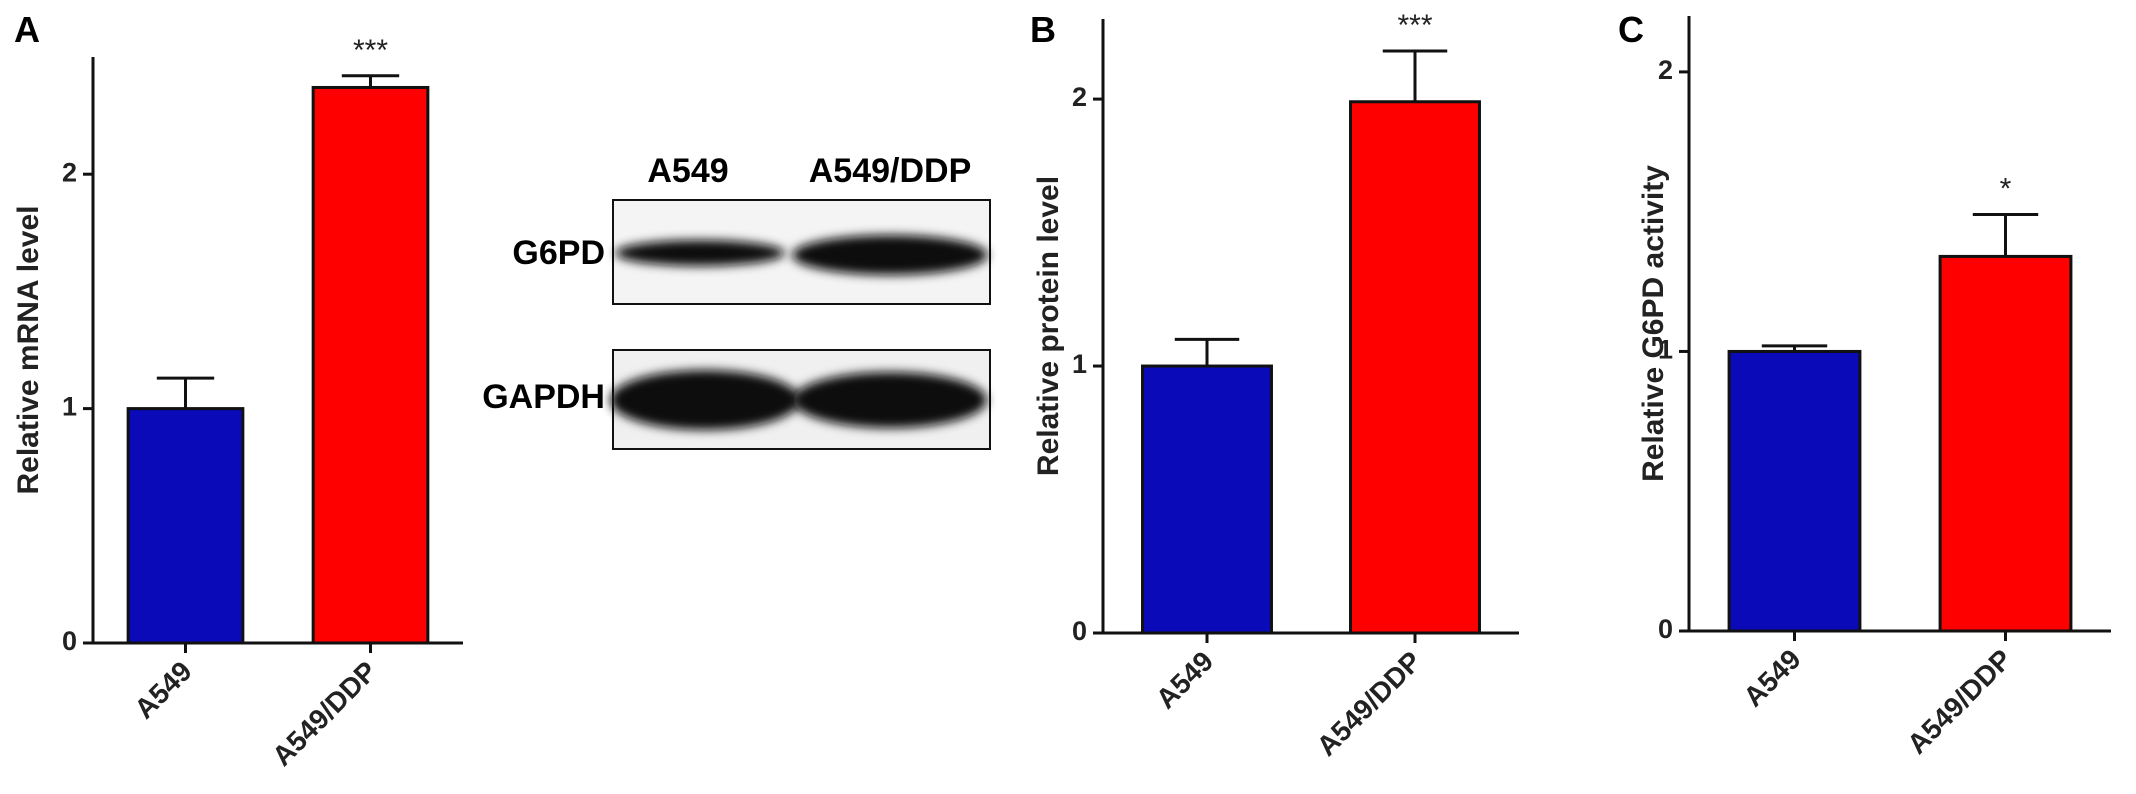 The image size is (2136, 794). What do you see at coordinates (28, 349) in the screenshot?
I see `y-axis-label: Relative mRNA level` at bounding box center [28, 349].